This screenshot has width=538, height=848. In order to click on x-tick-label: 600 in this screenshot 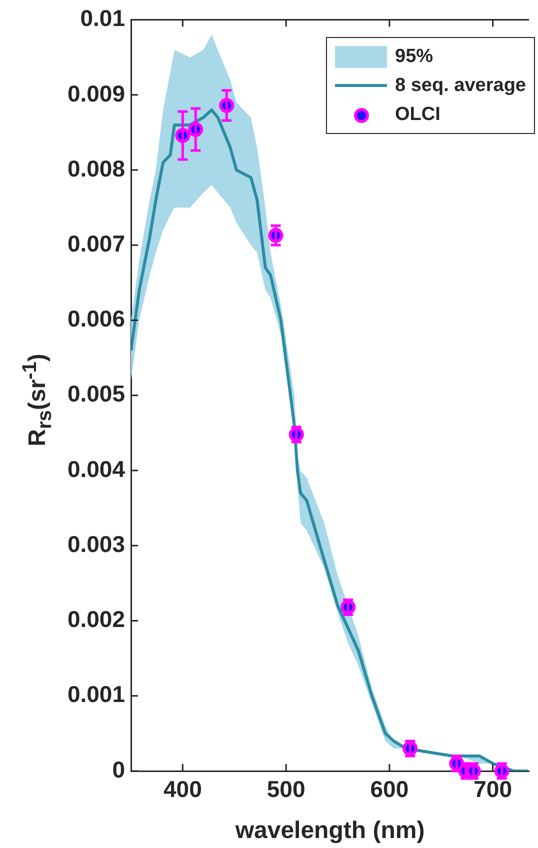, I will do `click(389, 789)`.